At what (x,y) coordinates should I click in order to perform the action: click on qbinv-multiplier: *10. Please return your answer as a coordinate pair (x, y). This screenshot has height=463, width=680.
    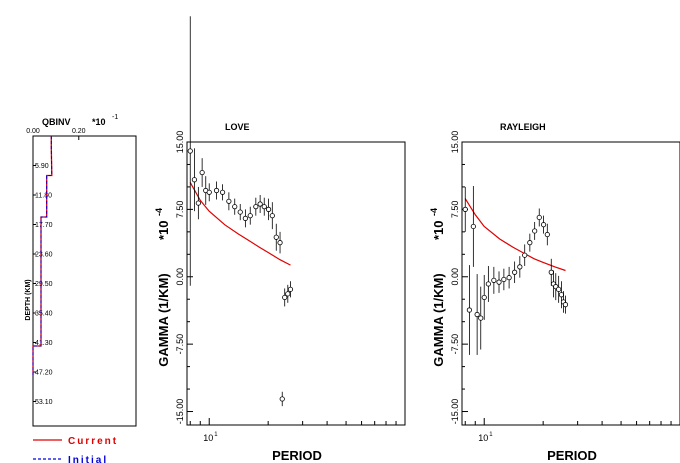
    Looking at the image, I should click on (99, 122).